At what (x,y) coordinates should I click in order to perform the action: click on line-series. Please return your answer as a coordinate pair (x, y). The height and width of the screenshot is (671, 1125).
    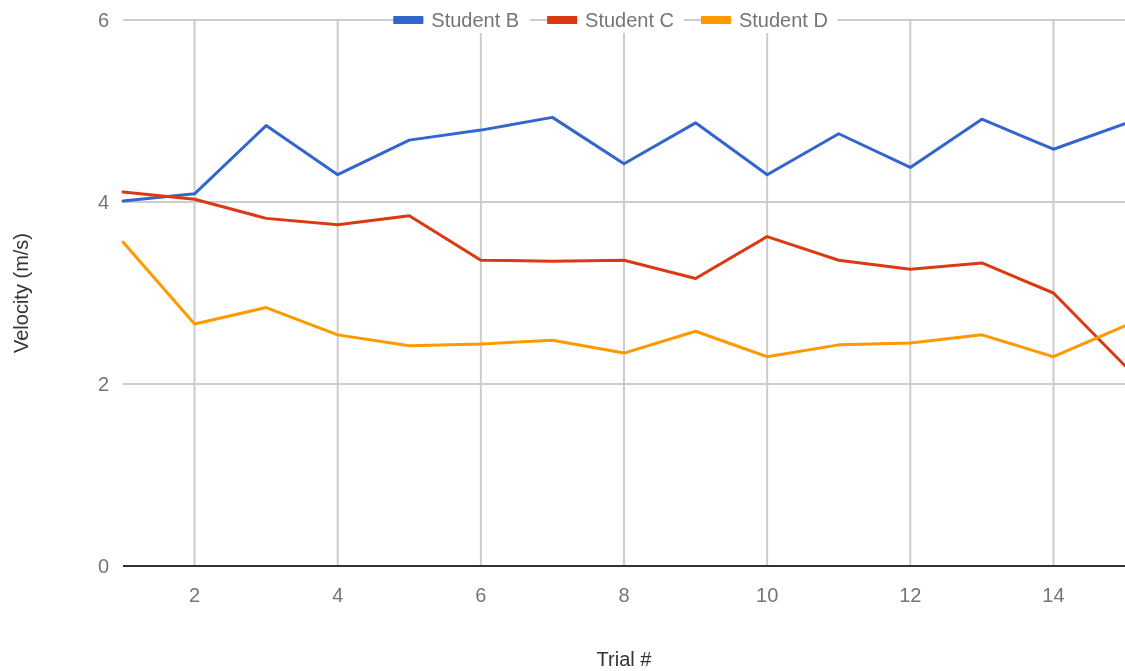
    Looking at the image, I should click on (623, 159).